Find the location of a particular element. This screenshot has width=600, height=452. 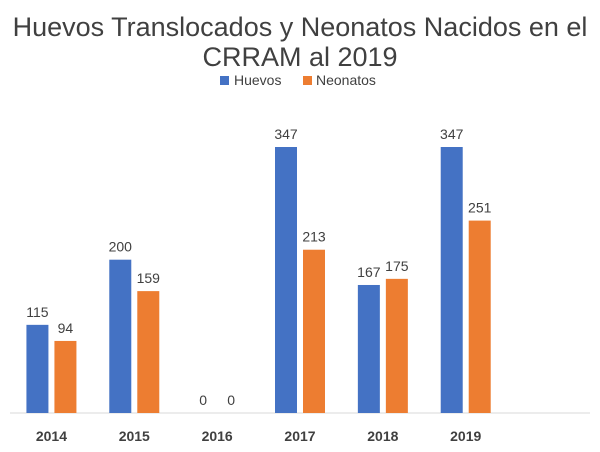

x-tick-label-2014: 2014 is located at coordinates (51, 436).